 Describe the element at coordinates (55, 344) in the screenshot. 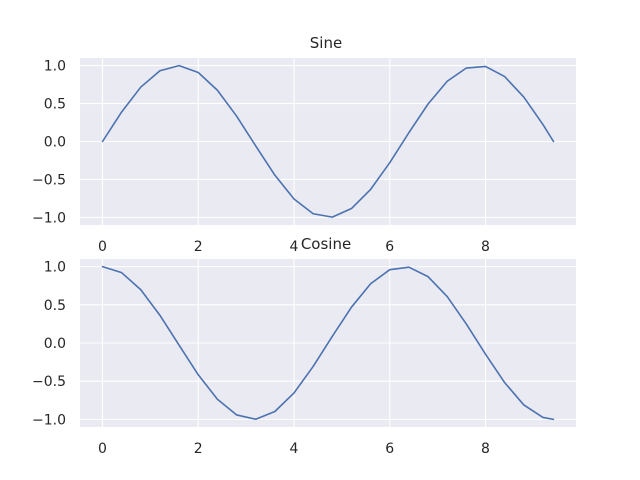

I see `cosine-y-tick-label: 0.0` at that location.